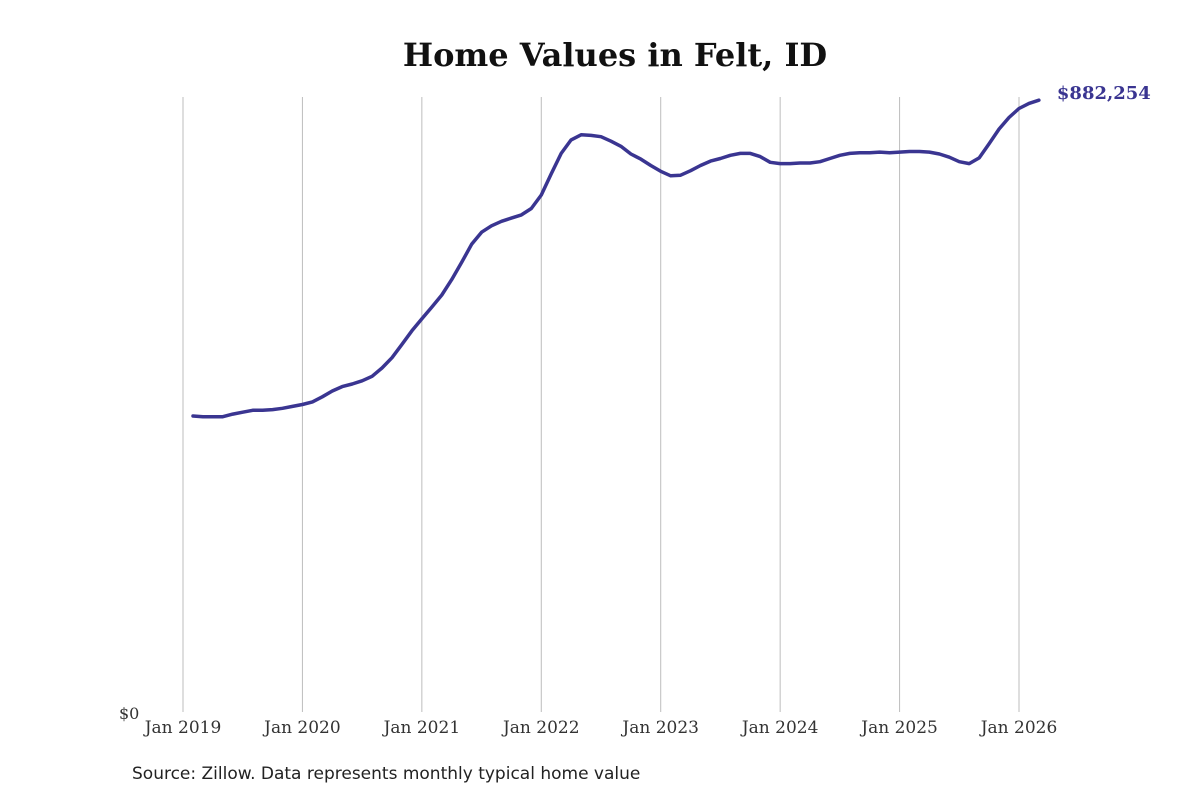 This screenshot has height=799, width=1200. I want to click on end-value-label: $882,254, so click(1104, 93).